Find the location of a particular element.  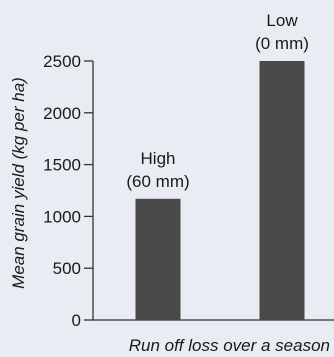

y-tick-label: 0 is located at coordinates (76, 320).